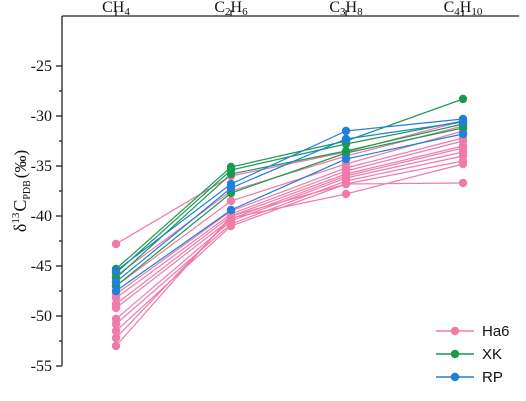 This screenshot has height=401, width=526. I want to click on category-label: C3H8, so click(346, 9).